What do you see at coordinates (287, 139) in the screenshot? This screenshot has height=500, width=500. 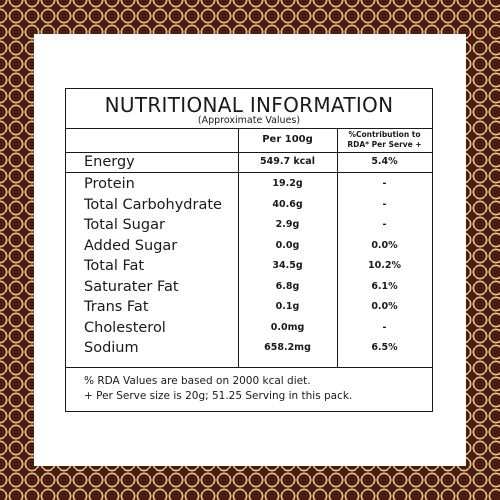 I see `col-header-per100: Per 100g` at bounding box center [287, 139].